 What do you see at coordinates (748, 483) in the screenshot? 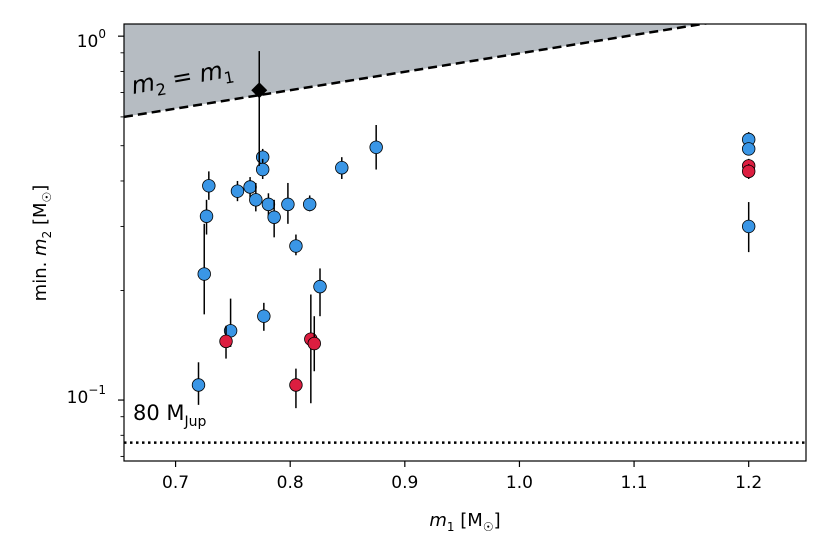
I see `x-tick-label: 1.2` at bounding box center [748, 483].